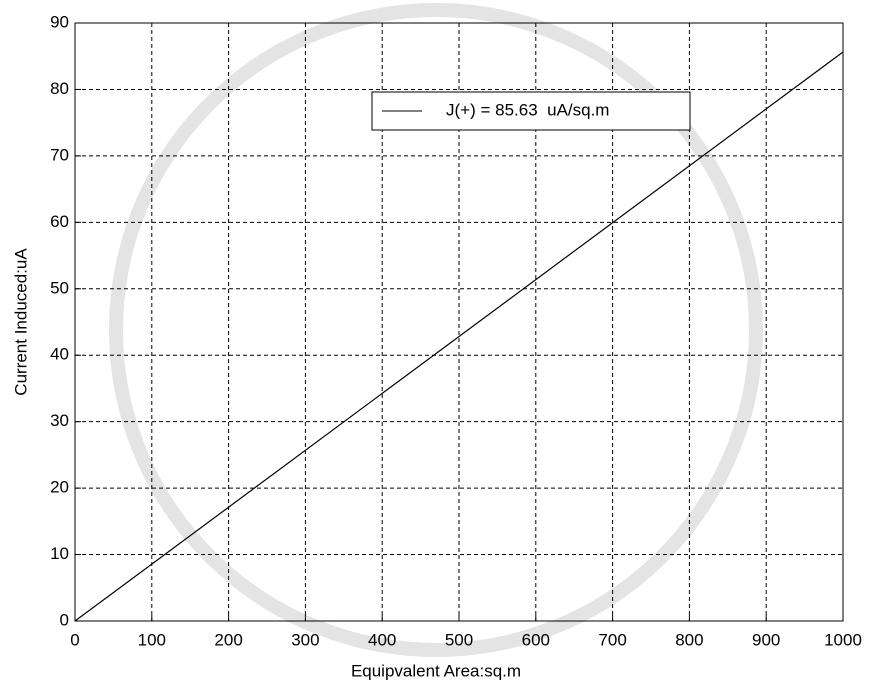 Image resolution: width=871 pixels, height=684 pixels. What do you see at coordinates (305, 639) in the screenshot?
I see `x-tick-label: 300` at bounding box center [305, 639].